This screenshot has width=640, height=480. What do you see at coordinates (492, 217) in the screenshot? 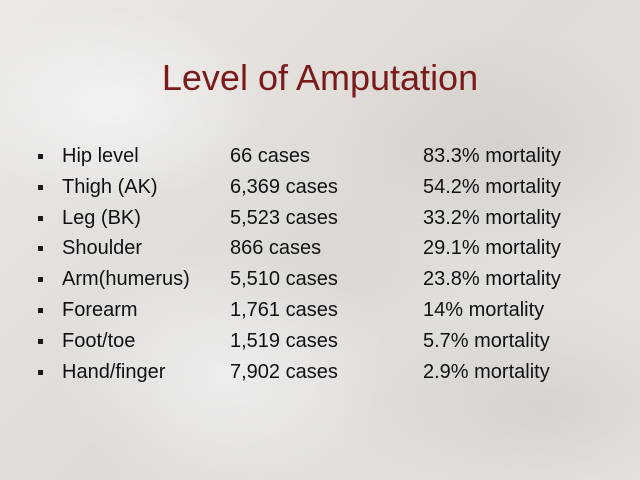
I see `mortality-rate: 33.2% mortality` at bounding box center [492, 217].